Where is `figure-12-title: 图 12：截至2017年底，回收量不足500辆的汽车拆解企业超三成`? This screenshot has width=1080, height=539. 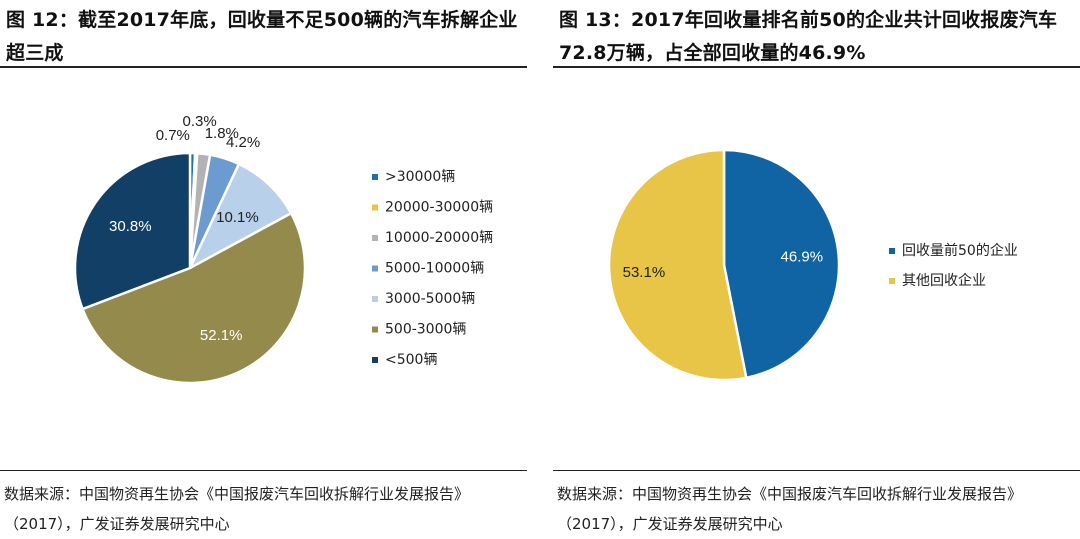 figure-12-title: 图 12：截至2017年底，回收量不足500辆的汽车拆解企业超三成 is located at coordinates (262, 36).